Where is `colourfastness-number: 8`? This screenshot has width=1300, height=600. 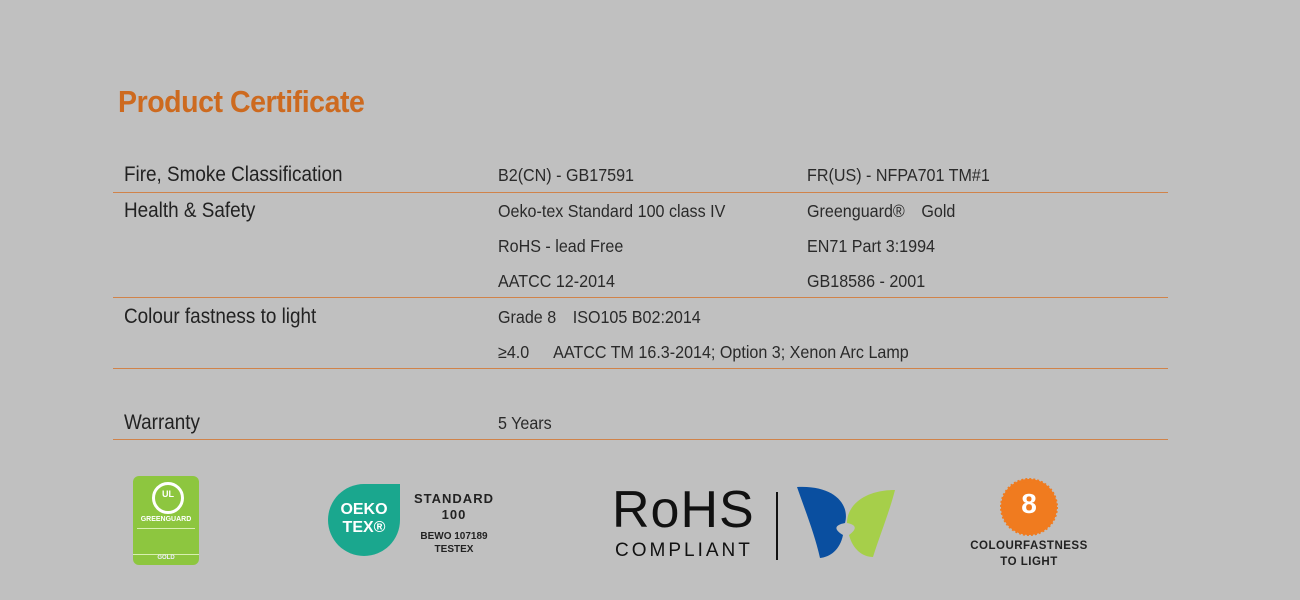 colourfastness-number: 8 is located at coordinates (1029, 503).